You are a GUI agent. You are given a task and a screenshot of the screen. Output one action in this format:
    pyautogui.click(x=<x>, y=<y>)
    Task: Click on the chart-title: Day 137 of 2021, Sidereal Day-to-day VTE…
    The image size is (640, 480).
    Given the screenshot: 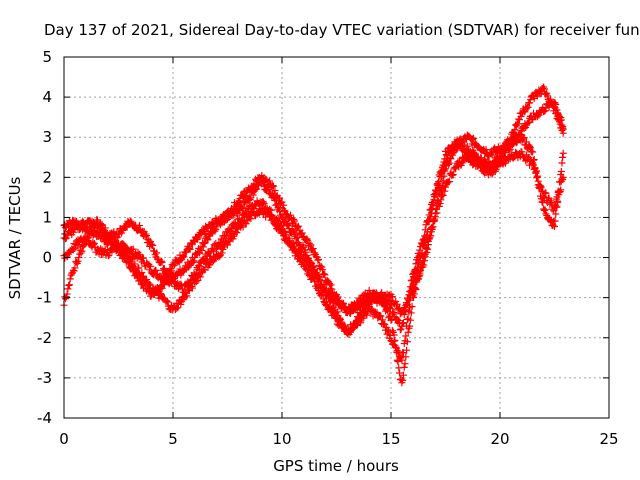 What is the action you would take?
    pyautogui.click(x=342, y=30)
    